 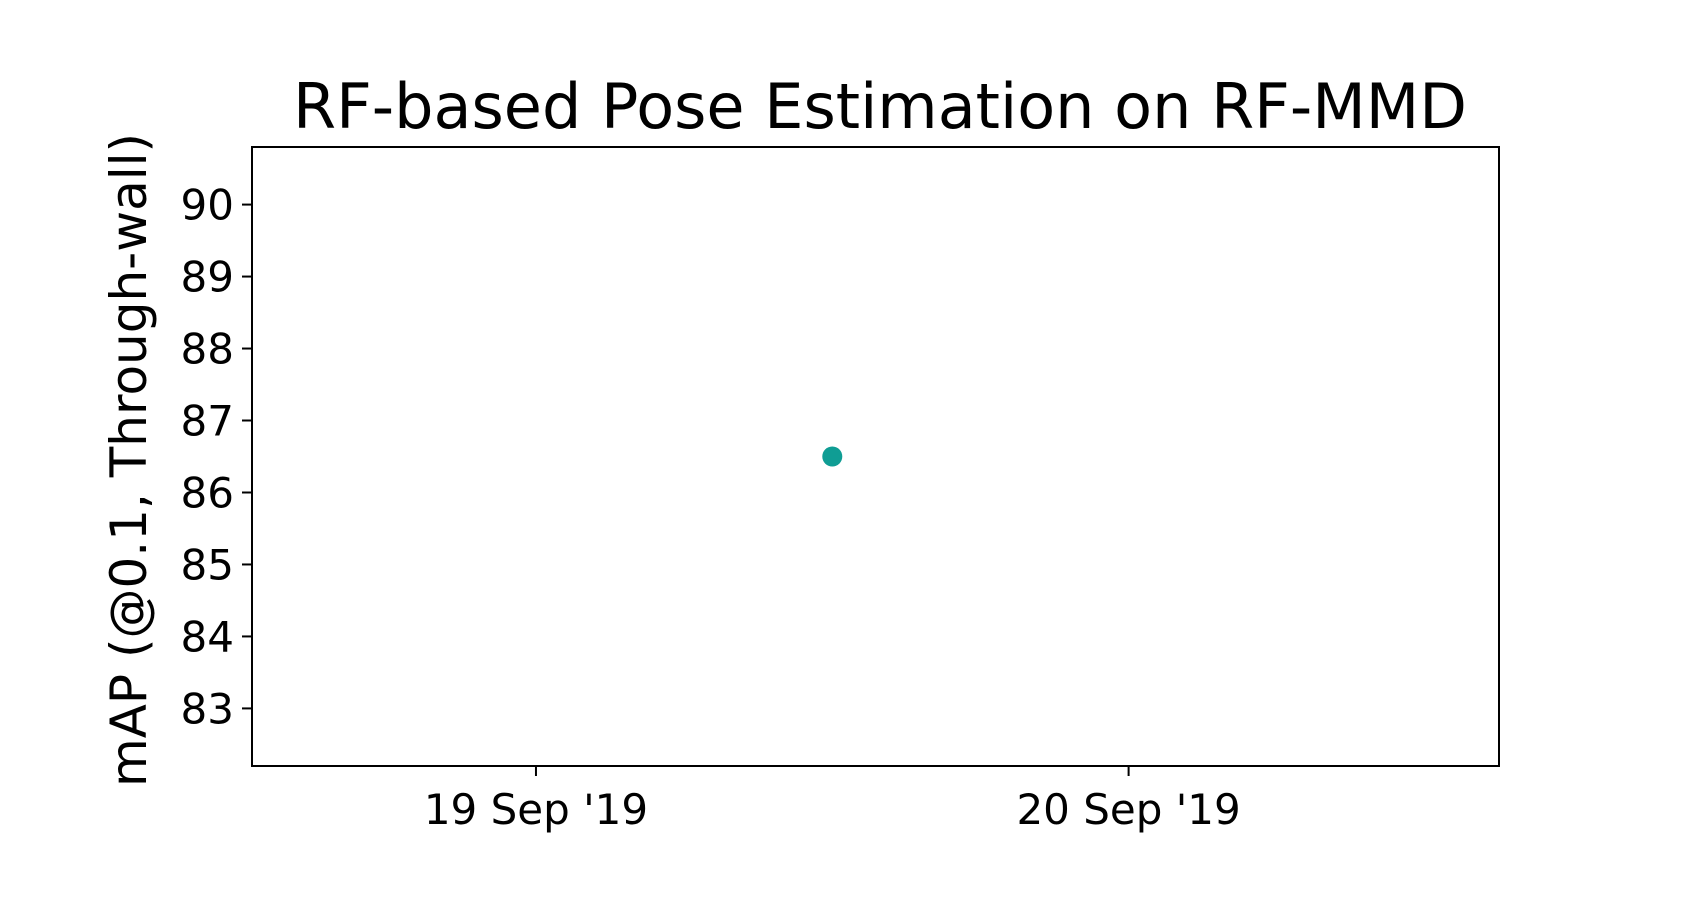 I want to click on y-tick-label: 83, so click(x=207, y=708).